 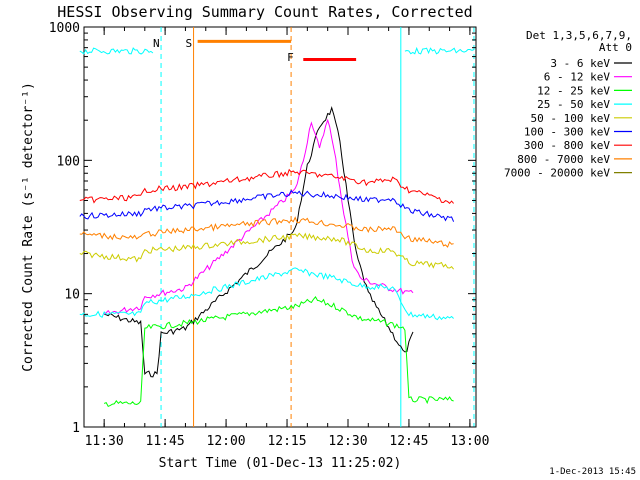 What do you see at coordinates (189, 43) in the screenshot?
I see `annotation-s: S` at bounding box center [189, 43].